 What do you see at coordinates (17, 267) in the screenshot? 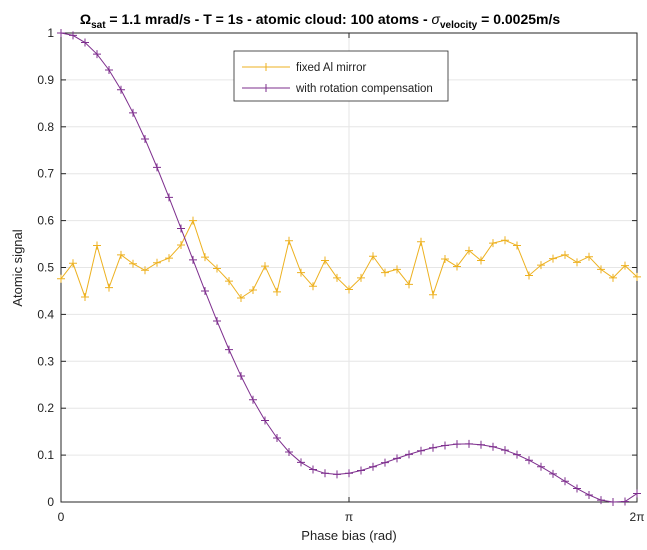
I see `y-axis-label: Atomic signal` at bounding box center [17, 267].